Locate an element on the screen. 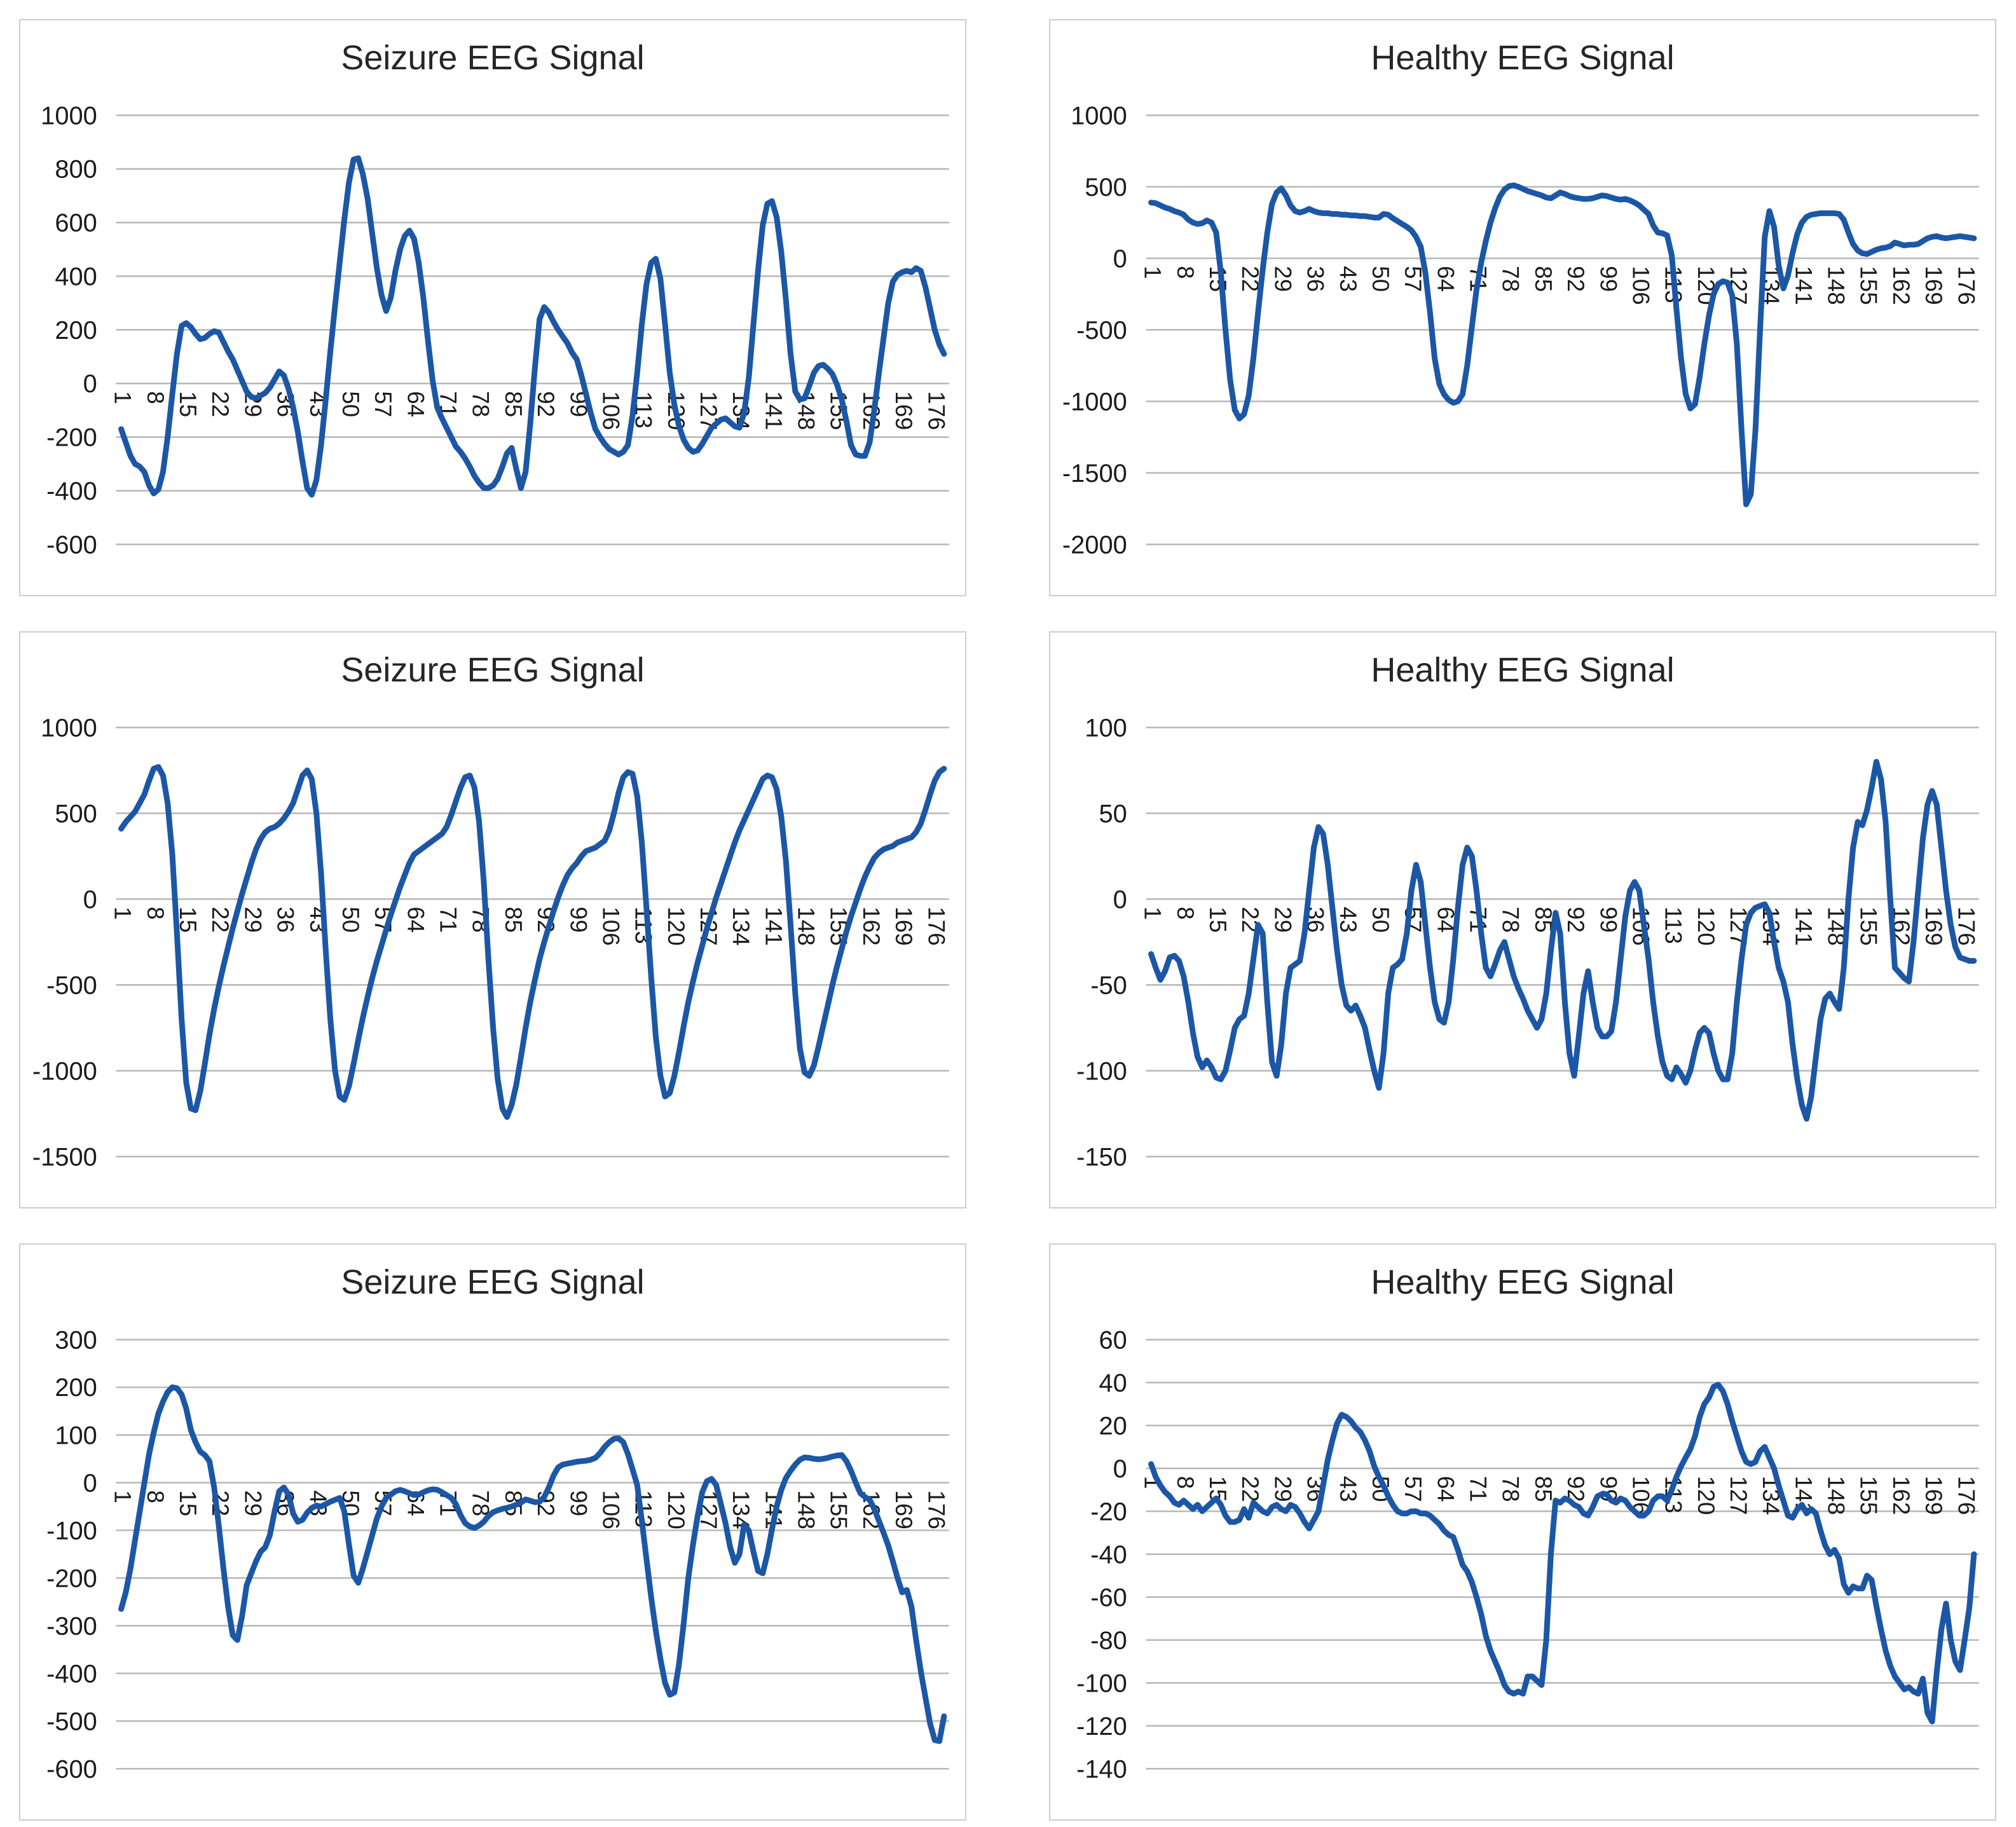  svg-text: -140 is located at coordinates (1102, 1769).